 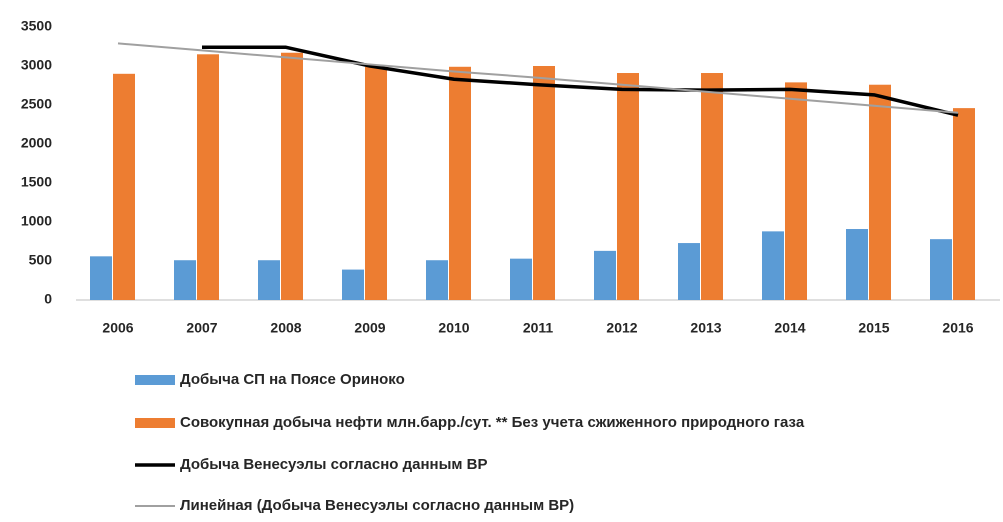 What do you see at coordinates (117, 328) in the screenshot?
I see `x-tick-label: 2006` at bounding box center [117, 328].